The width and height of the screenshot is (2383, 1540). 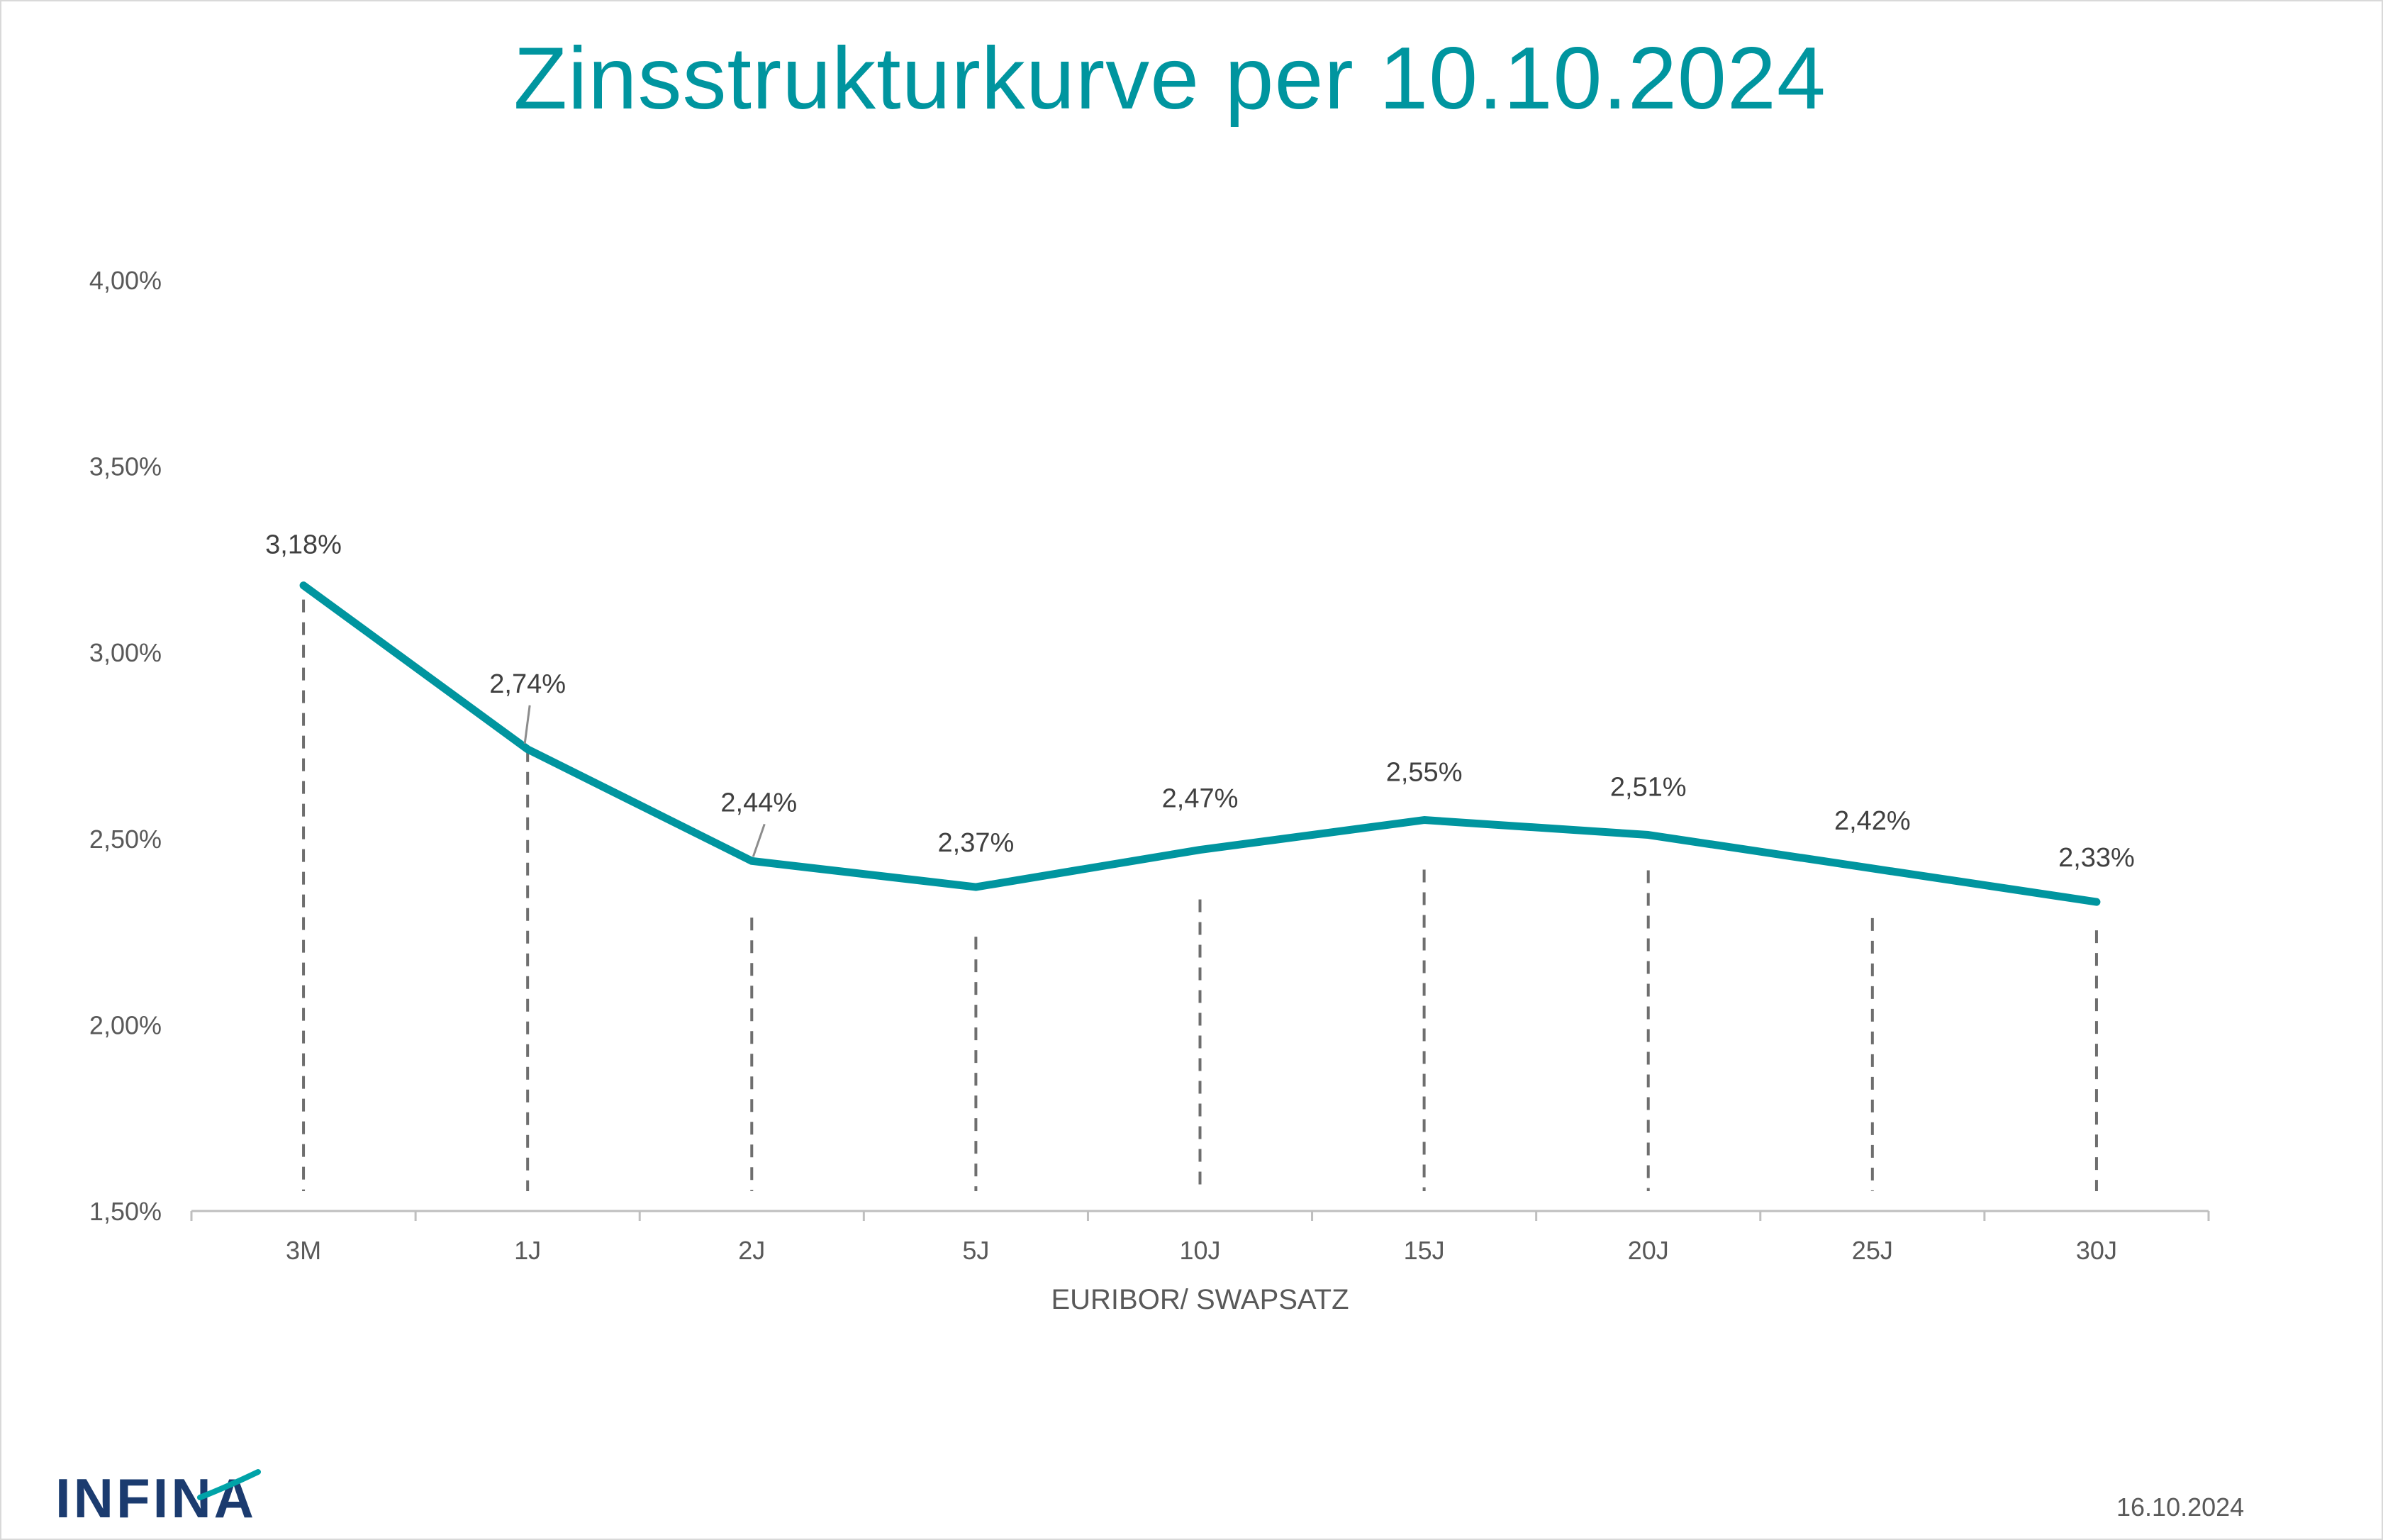 What do you see at coordinates (1169, 79) in the screenshot?
I see `chart-title: Zinsstrukturkurve per 10.10.2024` at bounding box center [1169, 79].